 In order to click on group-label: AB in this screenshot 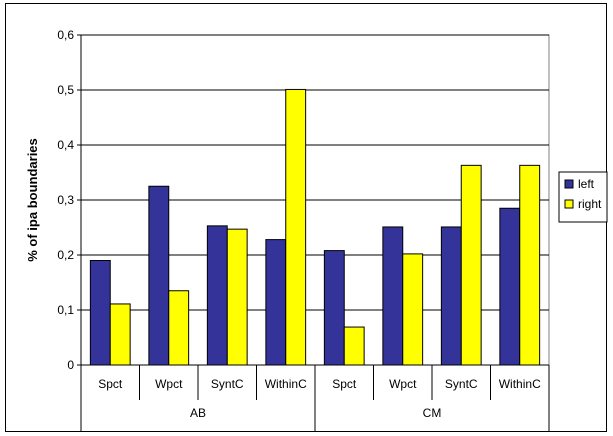, I will do `click(198, 413)`.